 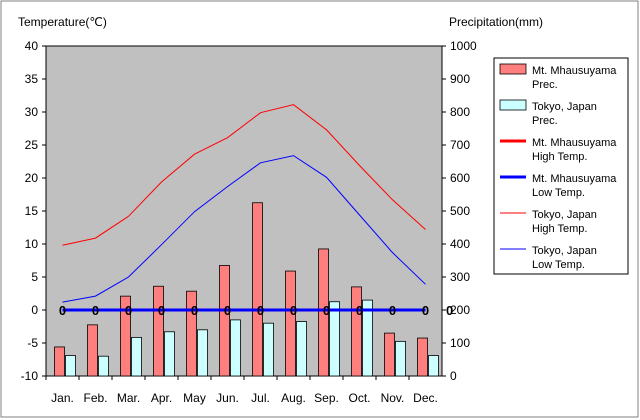 What do you see at coordinates (227, 398) in the screenshot?
I see `x-axis-tick-label: Jun.` at bounding box center [227, 398].